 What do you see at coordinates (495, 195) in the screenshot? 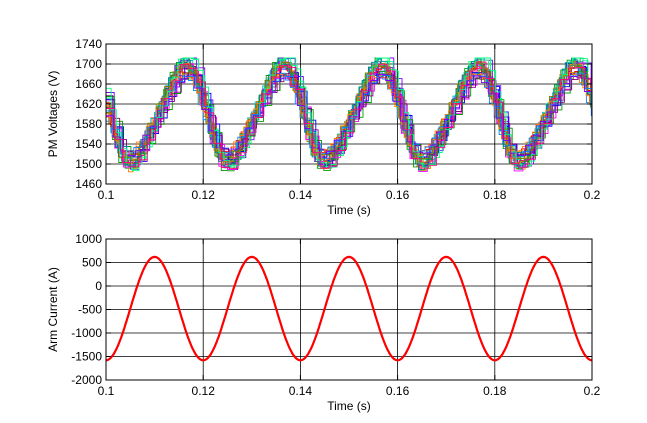
I see `pm-voltage-x-tick-label: 0.18` at bounding box center [495, 195].